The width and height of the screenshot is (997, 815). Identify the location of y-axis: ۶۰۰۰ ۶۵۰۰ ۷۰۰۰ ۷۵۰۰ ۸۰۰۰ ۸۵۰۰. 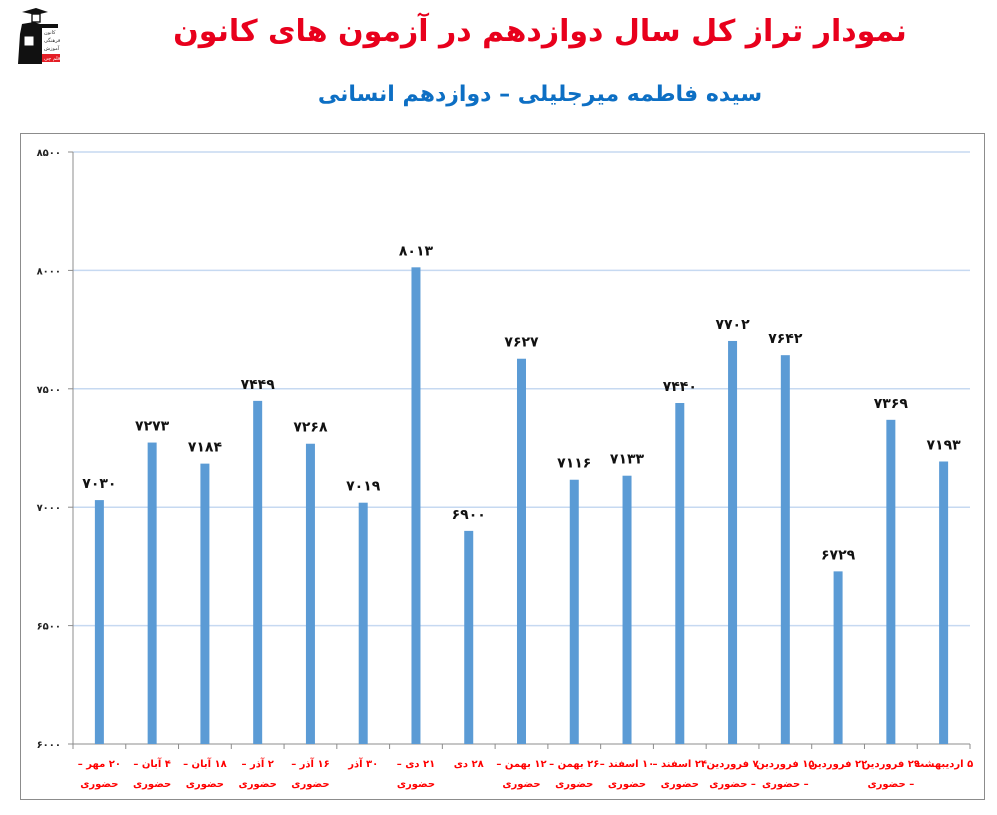
(55, 449).